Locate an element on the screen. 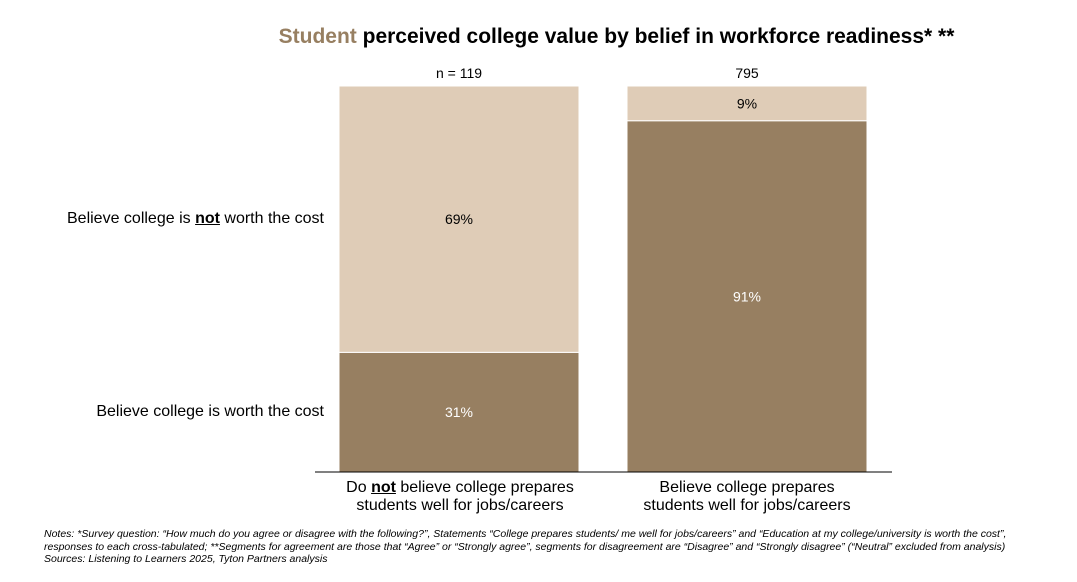 The image size is (1077, 582). category-emphasis-not: not is located at coordinates (383, 487).